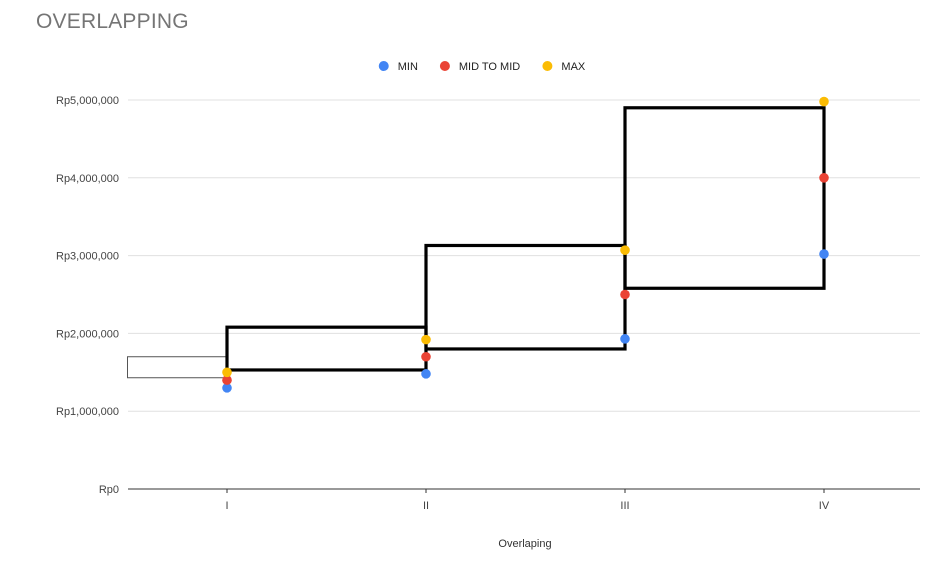  What do you see at coordinates (573, 67) in the screenshot?
I see `legend-label: MAX` at bounding box center [573, 67].